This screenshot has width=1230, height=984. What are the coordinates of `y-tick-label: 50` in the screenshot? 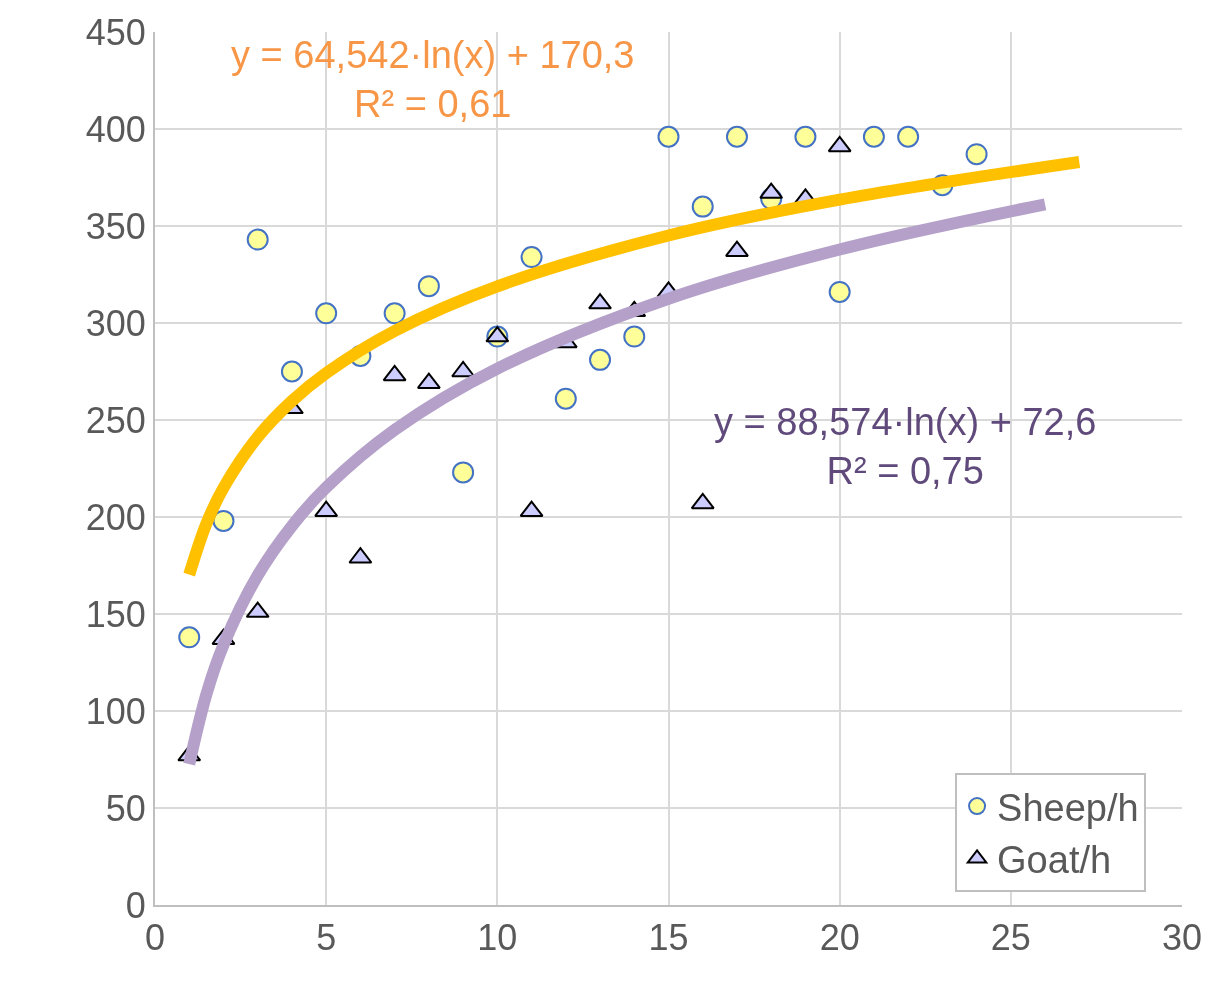 It's located at (125, 808).